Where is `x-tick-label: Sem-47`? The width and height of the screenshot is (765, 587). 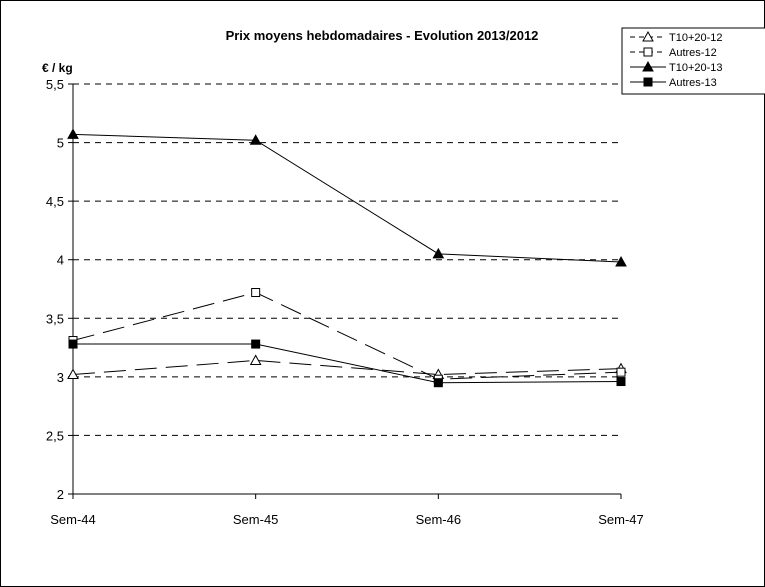 x-tick-label: Sem-47 is located at coordinates (621, 519).